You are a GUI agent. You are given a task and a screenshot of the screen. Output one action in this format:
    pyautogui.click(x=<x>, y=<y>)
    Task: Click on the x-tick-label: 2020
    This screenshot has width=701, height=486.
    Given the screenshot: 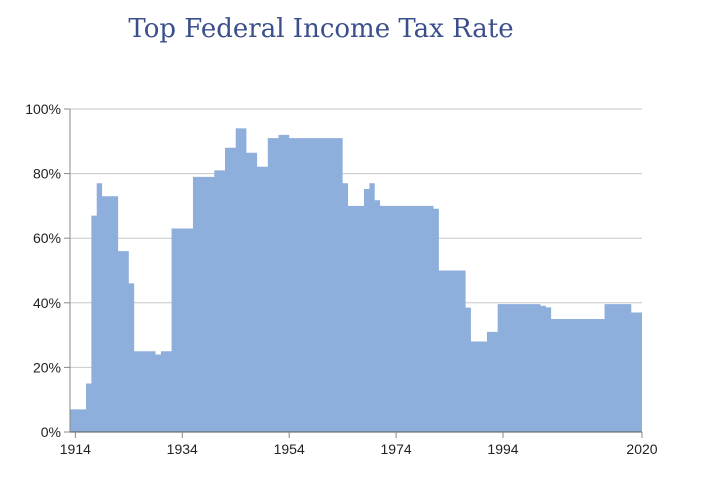 What is the action you would take?
    pyautogui.click(x=641, y=449)
    